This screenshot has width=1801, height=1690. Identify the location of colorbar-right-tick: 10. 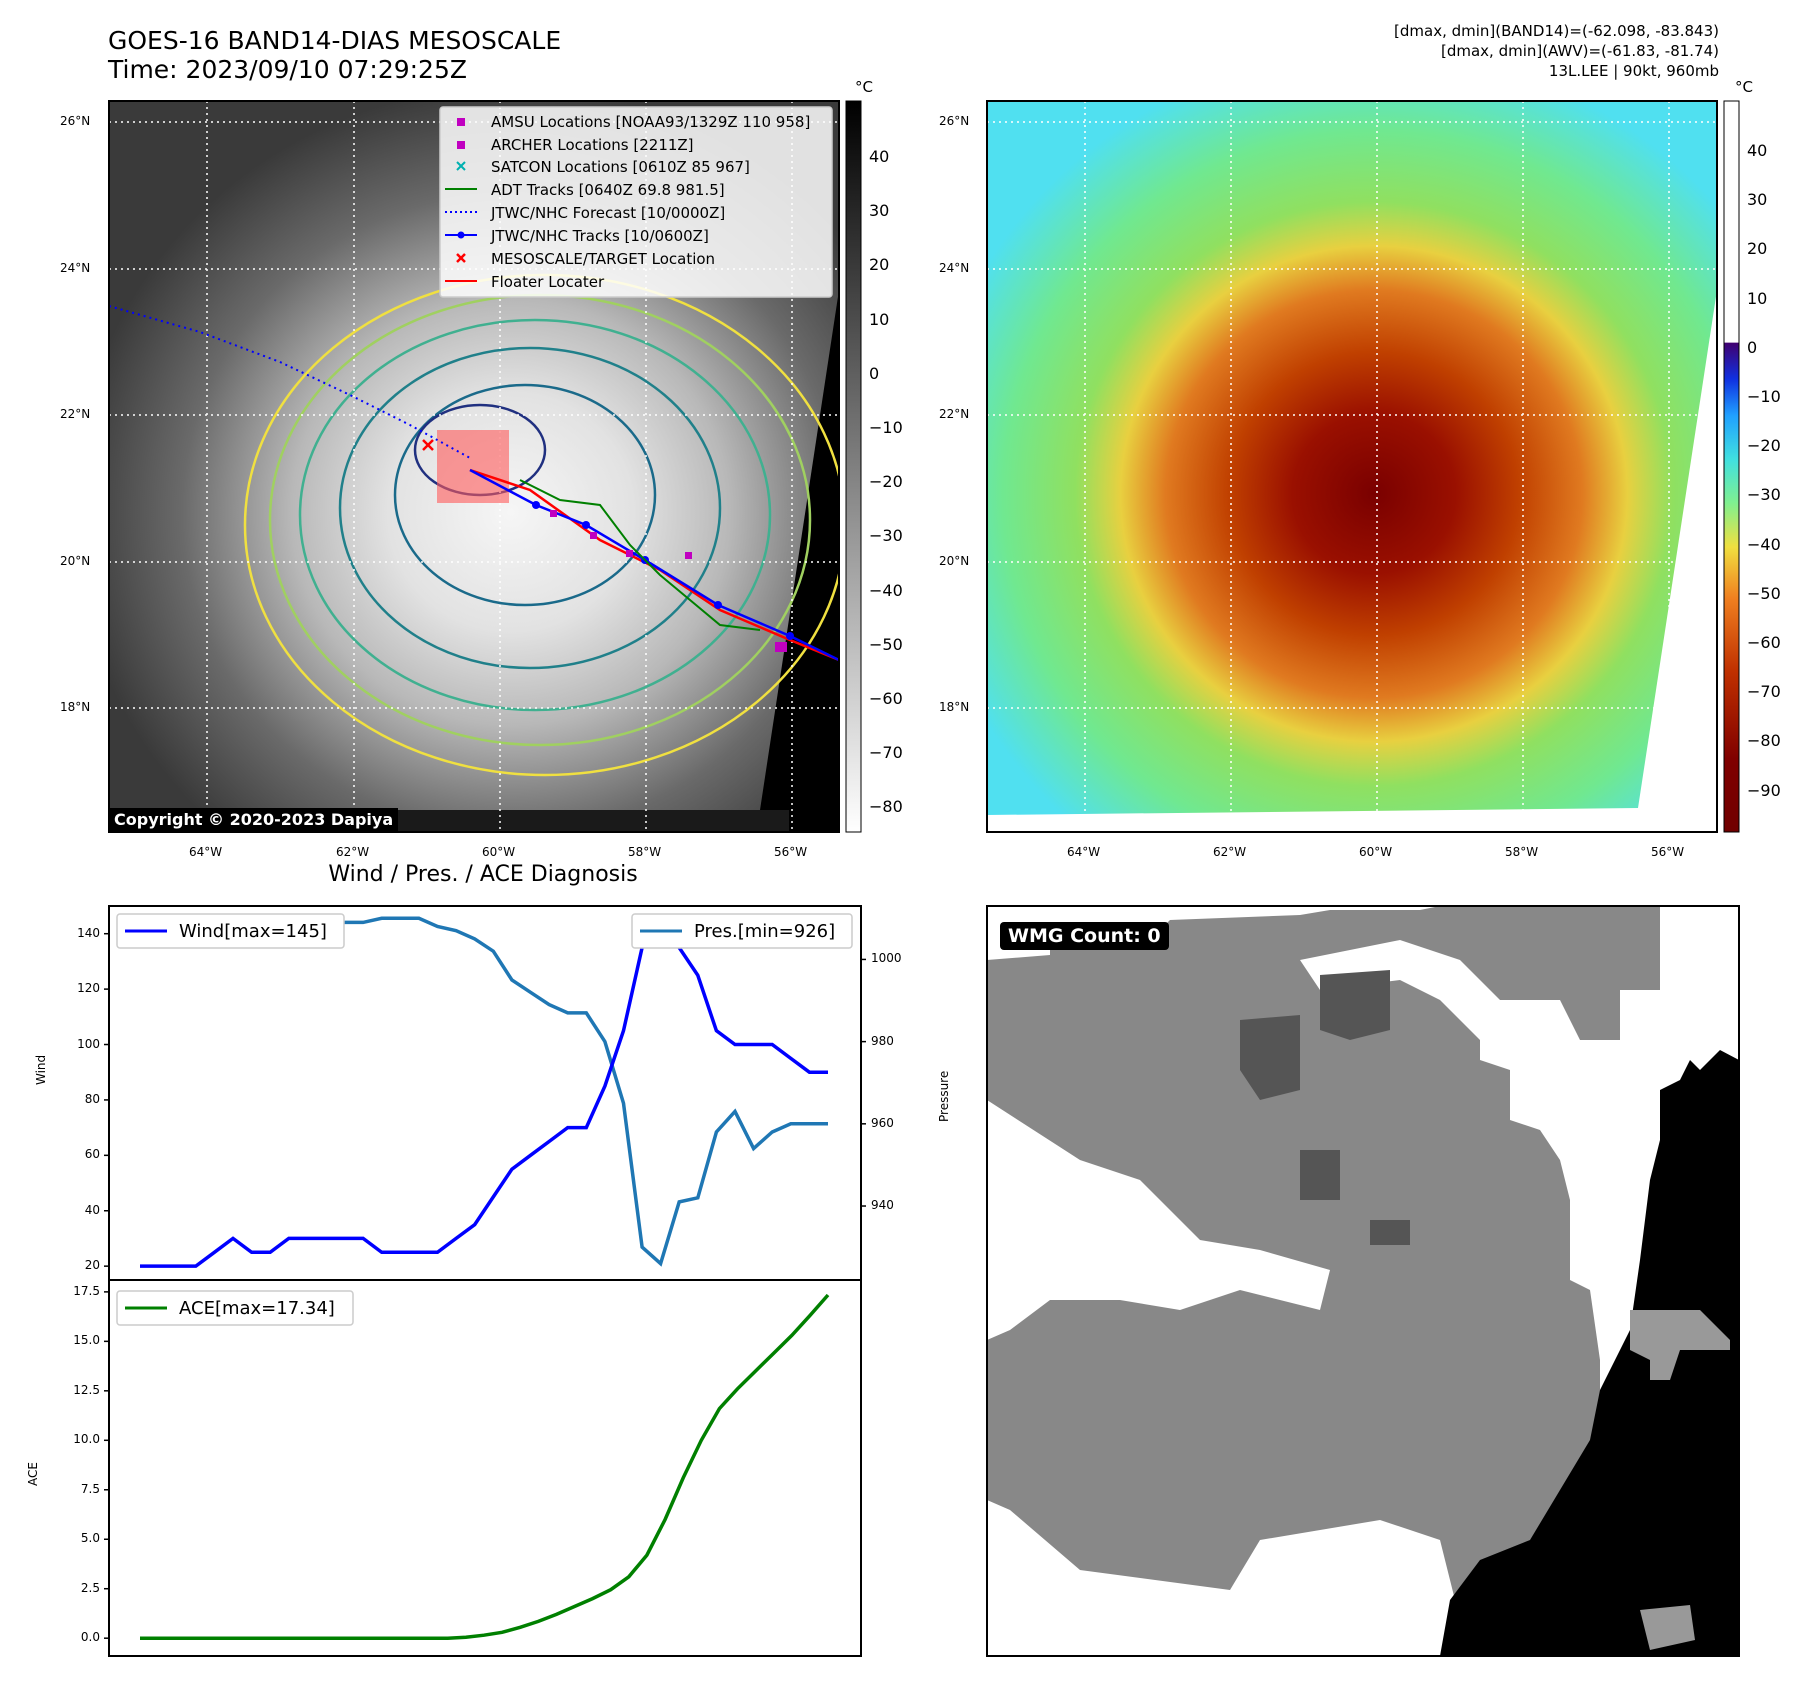
(1757, 298).